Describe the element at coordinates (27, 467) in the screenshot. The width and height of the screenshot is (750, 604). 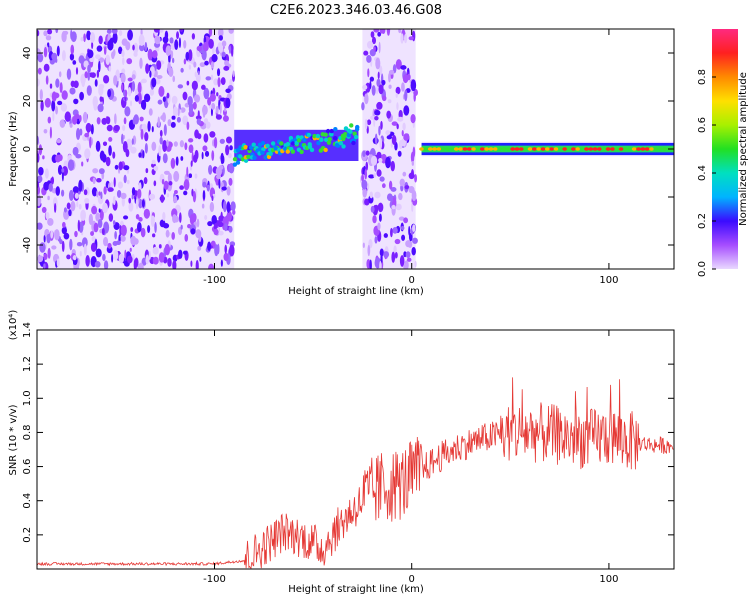
I see `snr-y-tick-label: 0.6` at that location.